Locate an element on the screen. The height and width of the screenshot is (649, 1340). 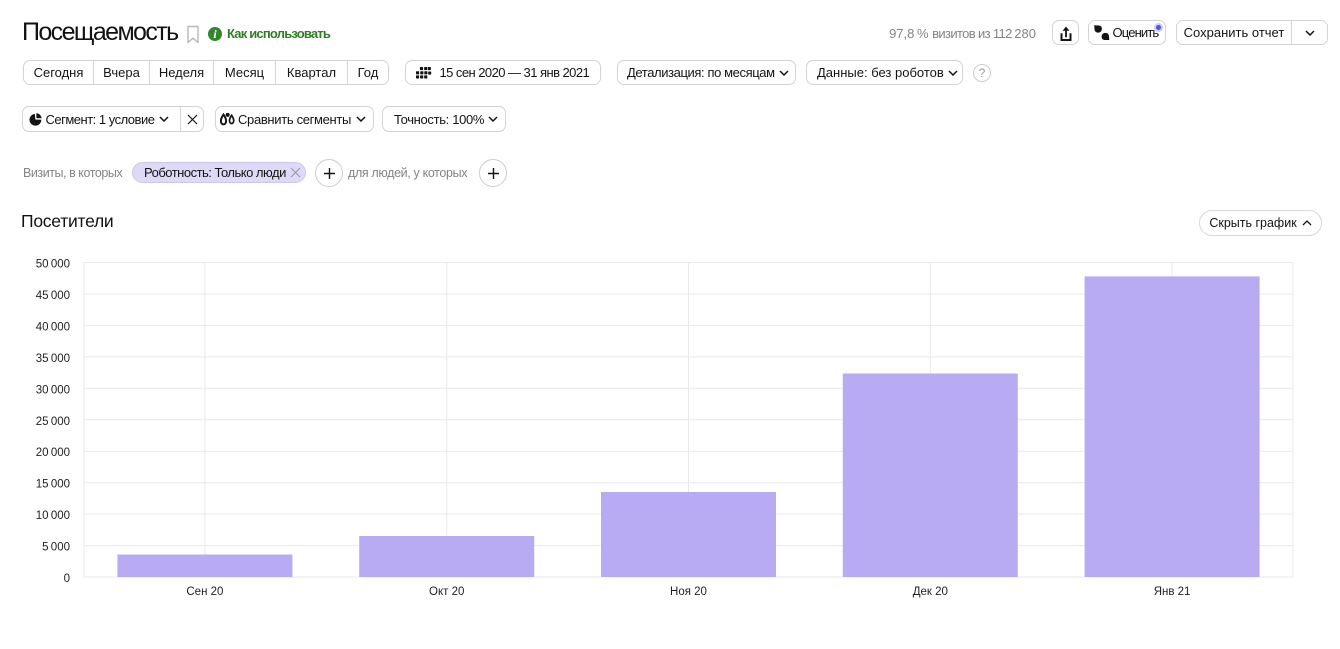
svg-text: Янв 21 is located at coordinates (1172, 592).